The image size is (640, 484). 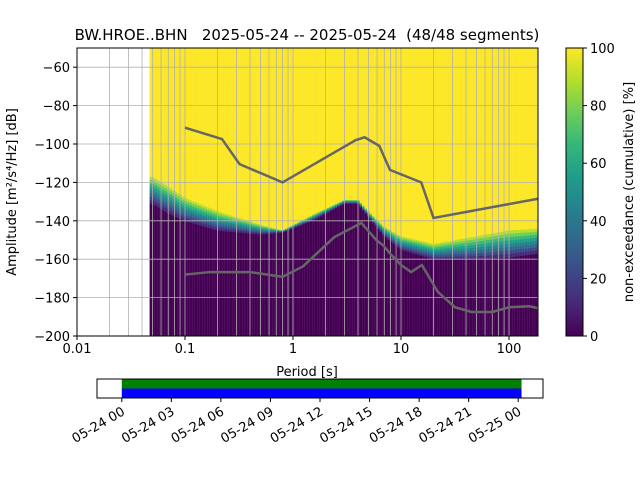 I want to click on y-tick-label: −100, so click(x=52, y=145).